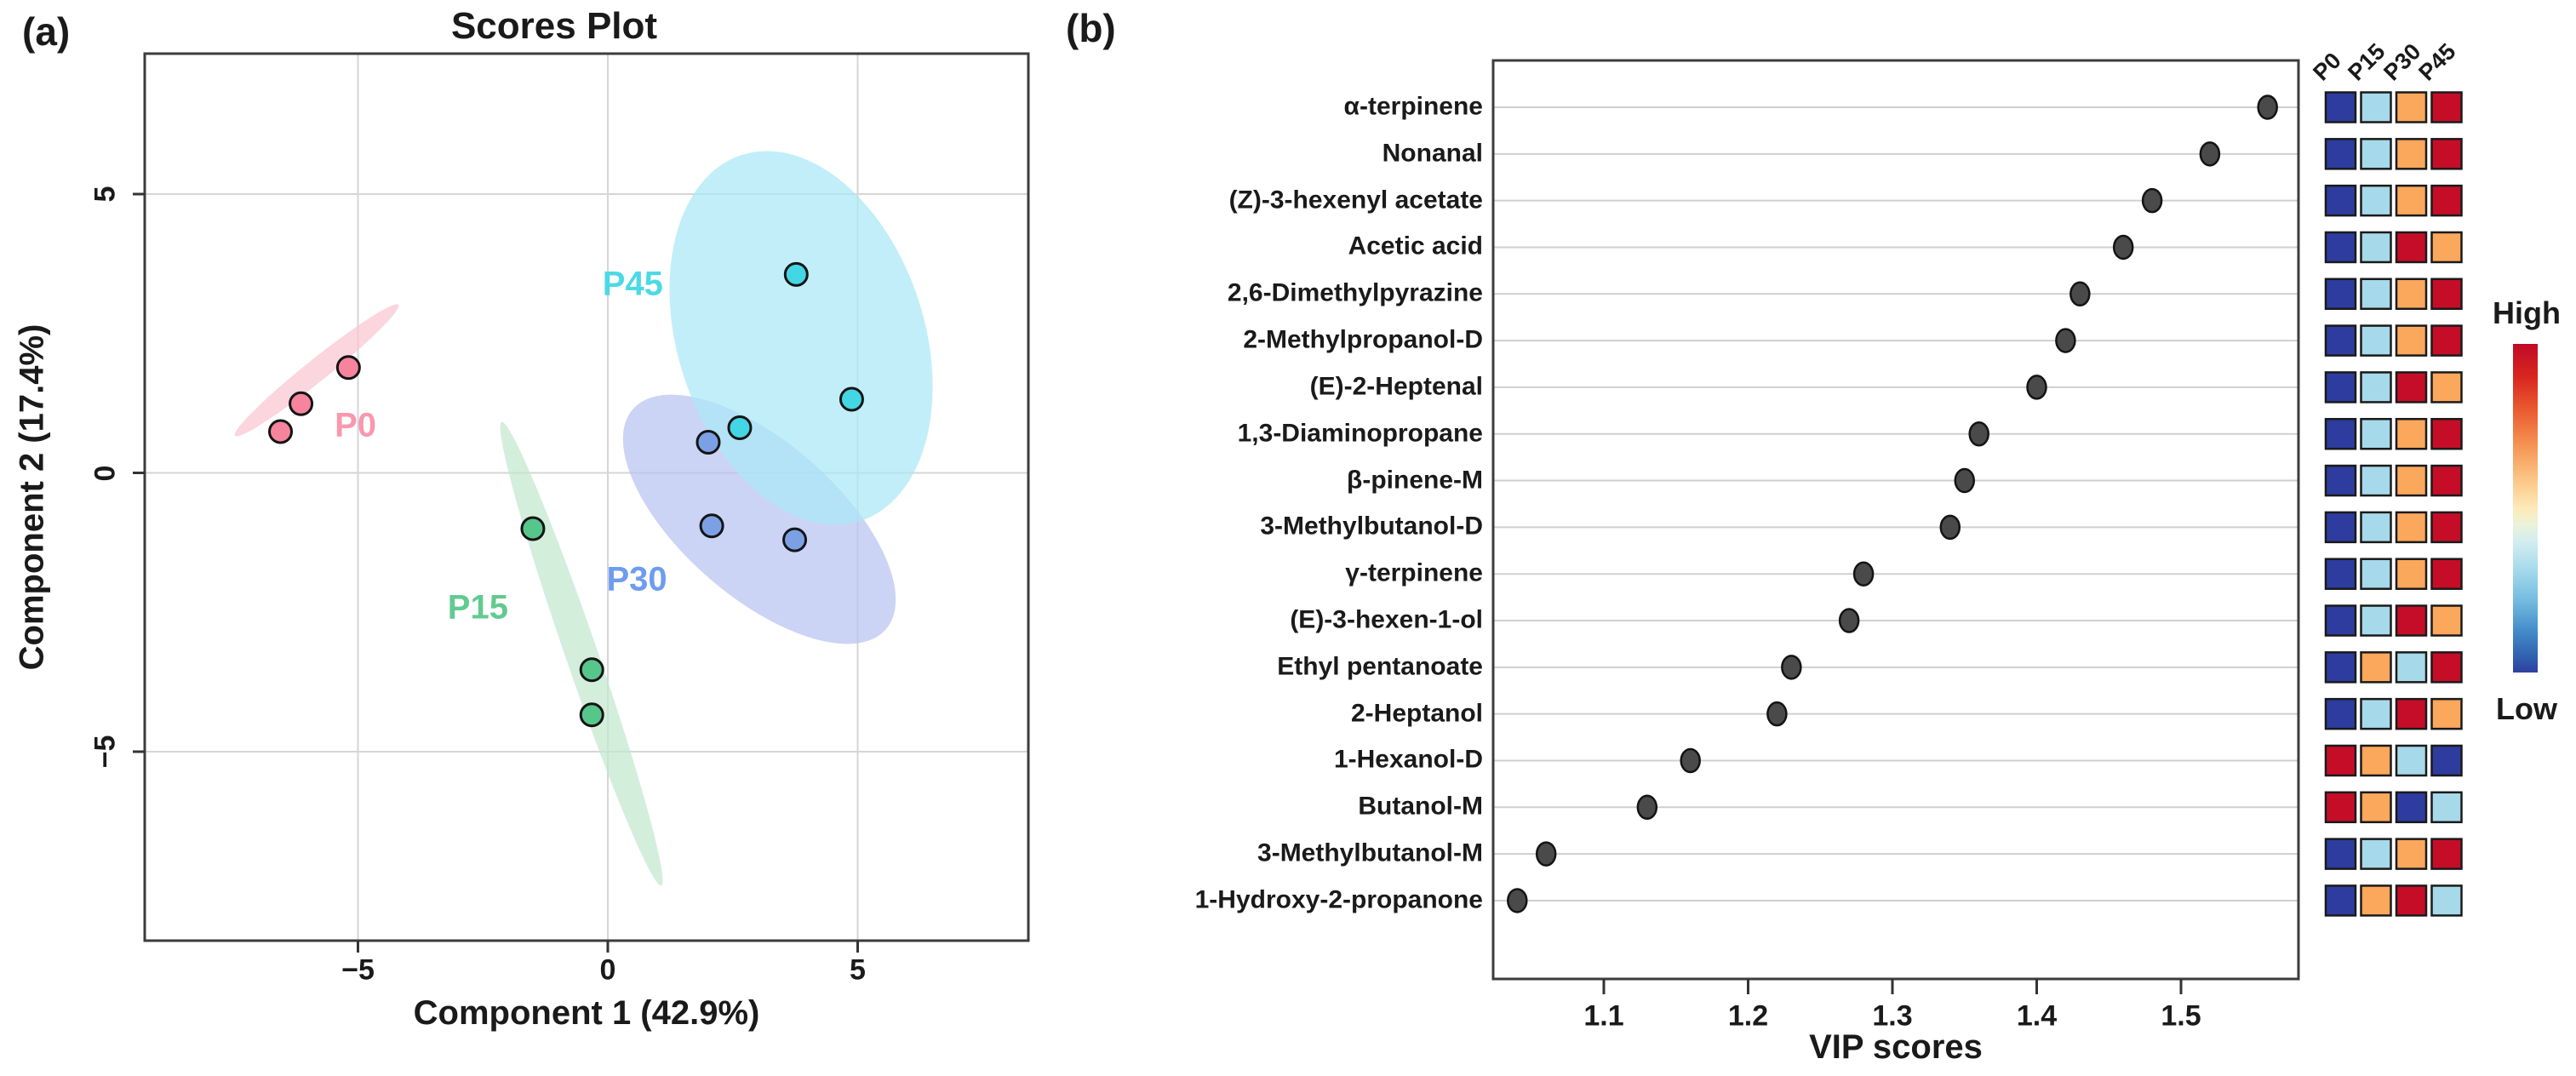 The image size is (2576, 1076). I want to click on compound-label: 1,3-Diaminopropane, so click(1360, 433).